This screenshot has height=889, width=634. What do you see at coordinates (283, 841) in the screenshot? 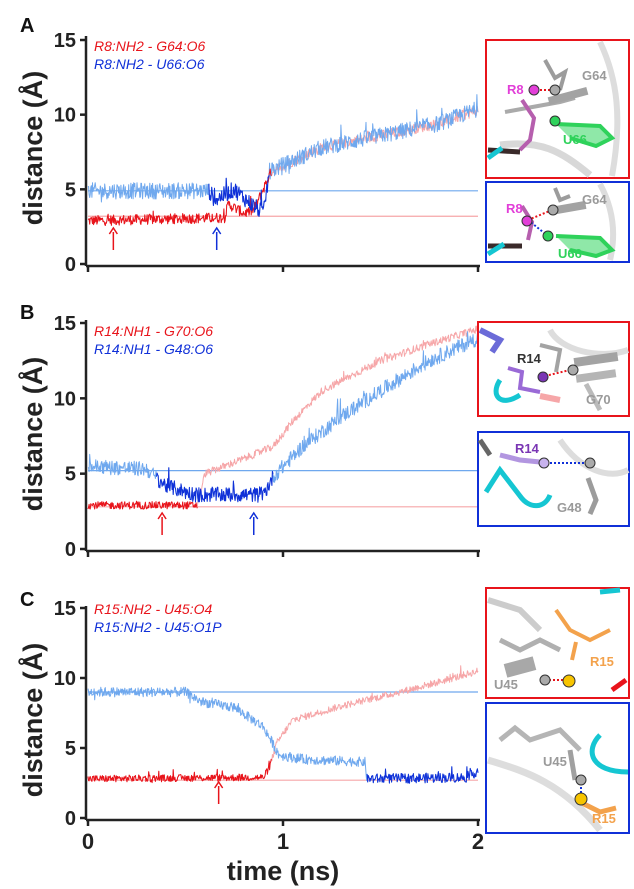
I see `x-tick-label: 1` at bounding box center [283, 841].